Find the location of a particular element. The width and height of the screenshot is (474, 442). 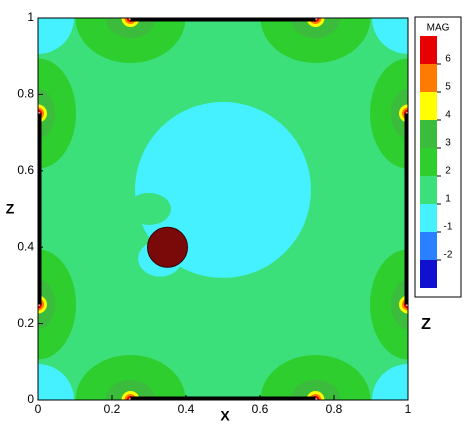

colorbar-label: 1 is located at coordinates (448, 199).